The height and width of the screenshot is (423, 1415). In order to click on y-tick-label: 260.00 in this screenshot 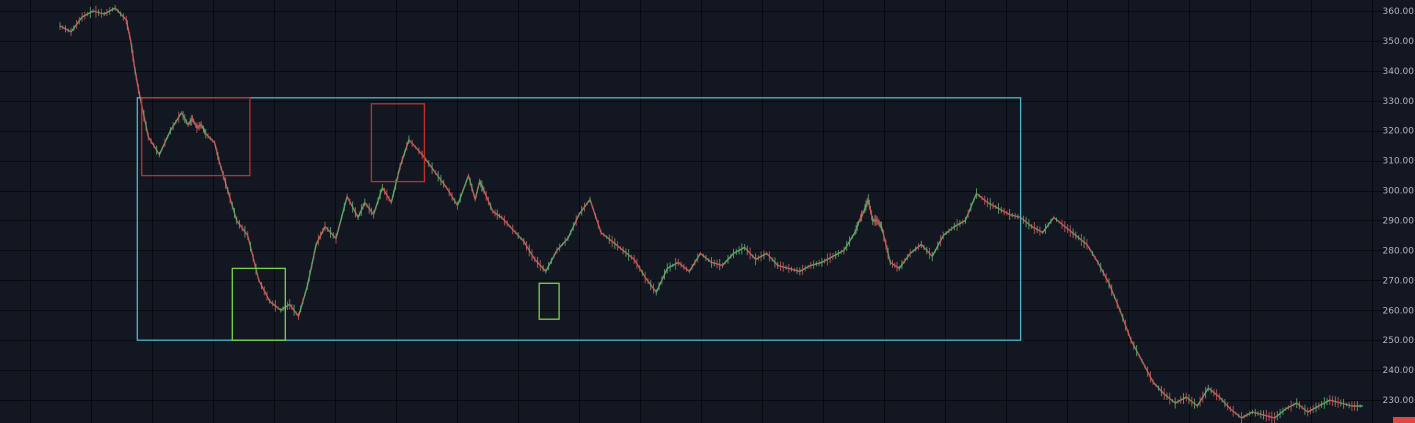, I will do `click(1399, 311)`.